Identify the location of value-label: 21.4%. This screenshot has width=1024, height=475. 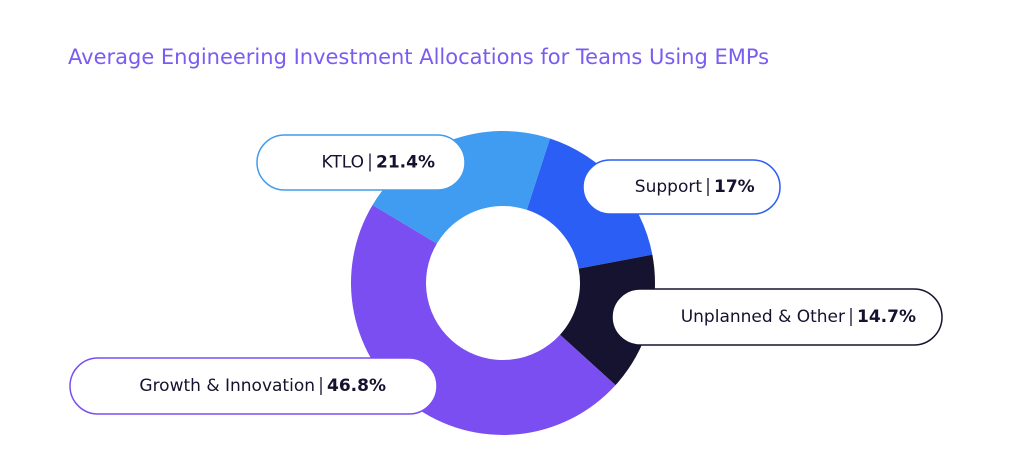
(405, 163).